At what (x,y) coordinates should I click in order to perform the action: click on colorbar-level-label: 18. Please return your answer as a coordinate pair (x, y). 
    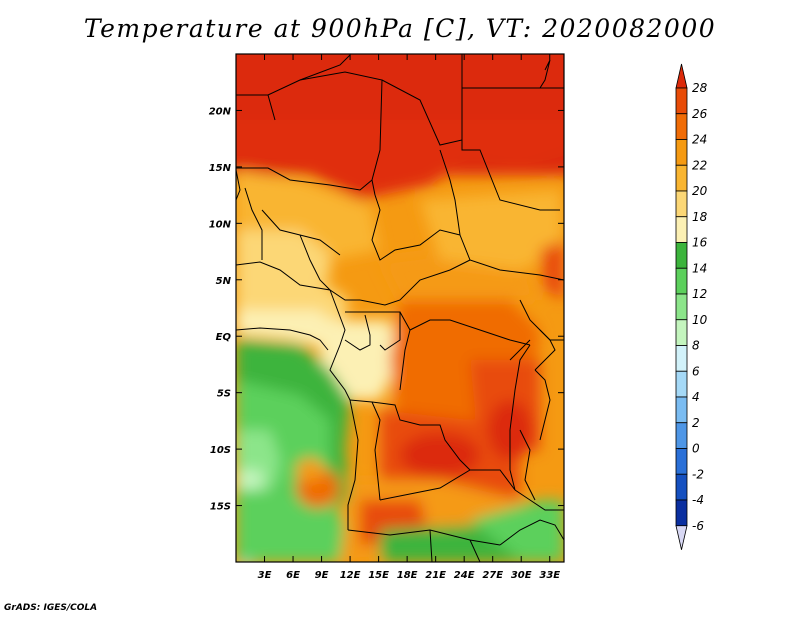
    Looking at the image, I should click on (700, 217).